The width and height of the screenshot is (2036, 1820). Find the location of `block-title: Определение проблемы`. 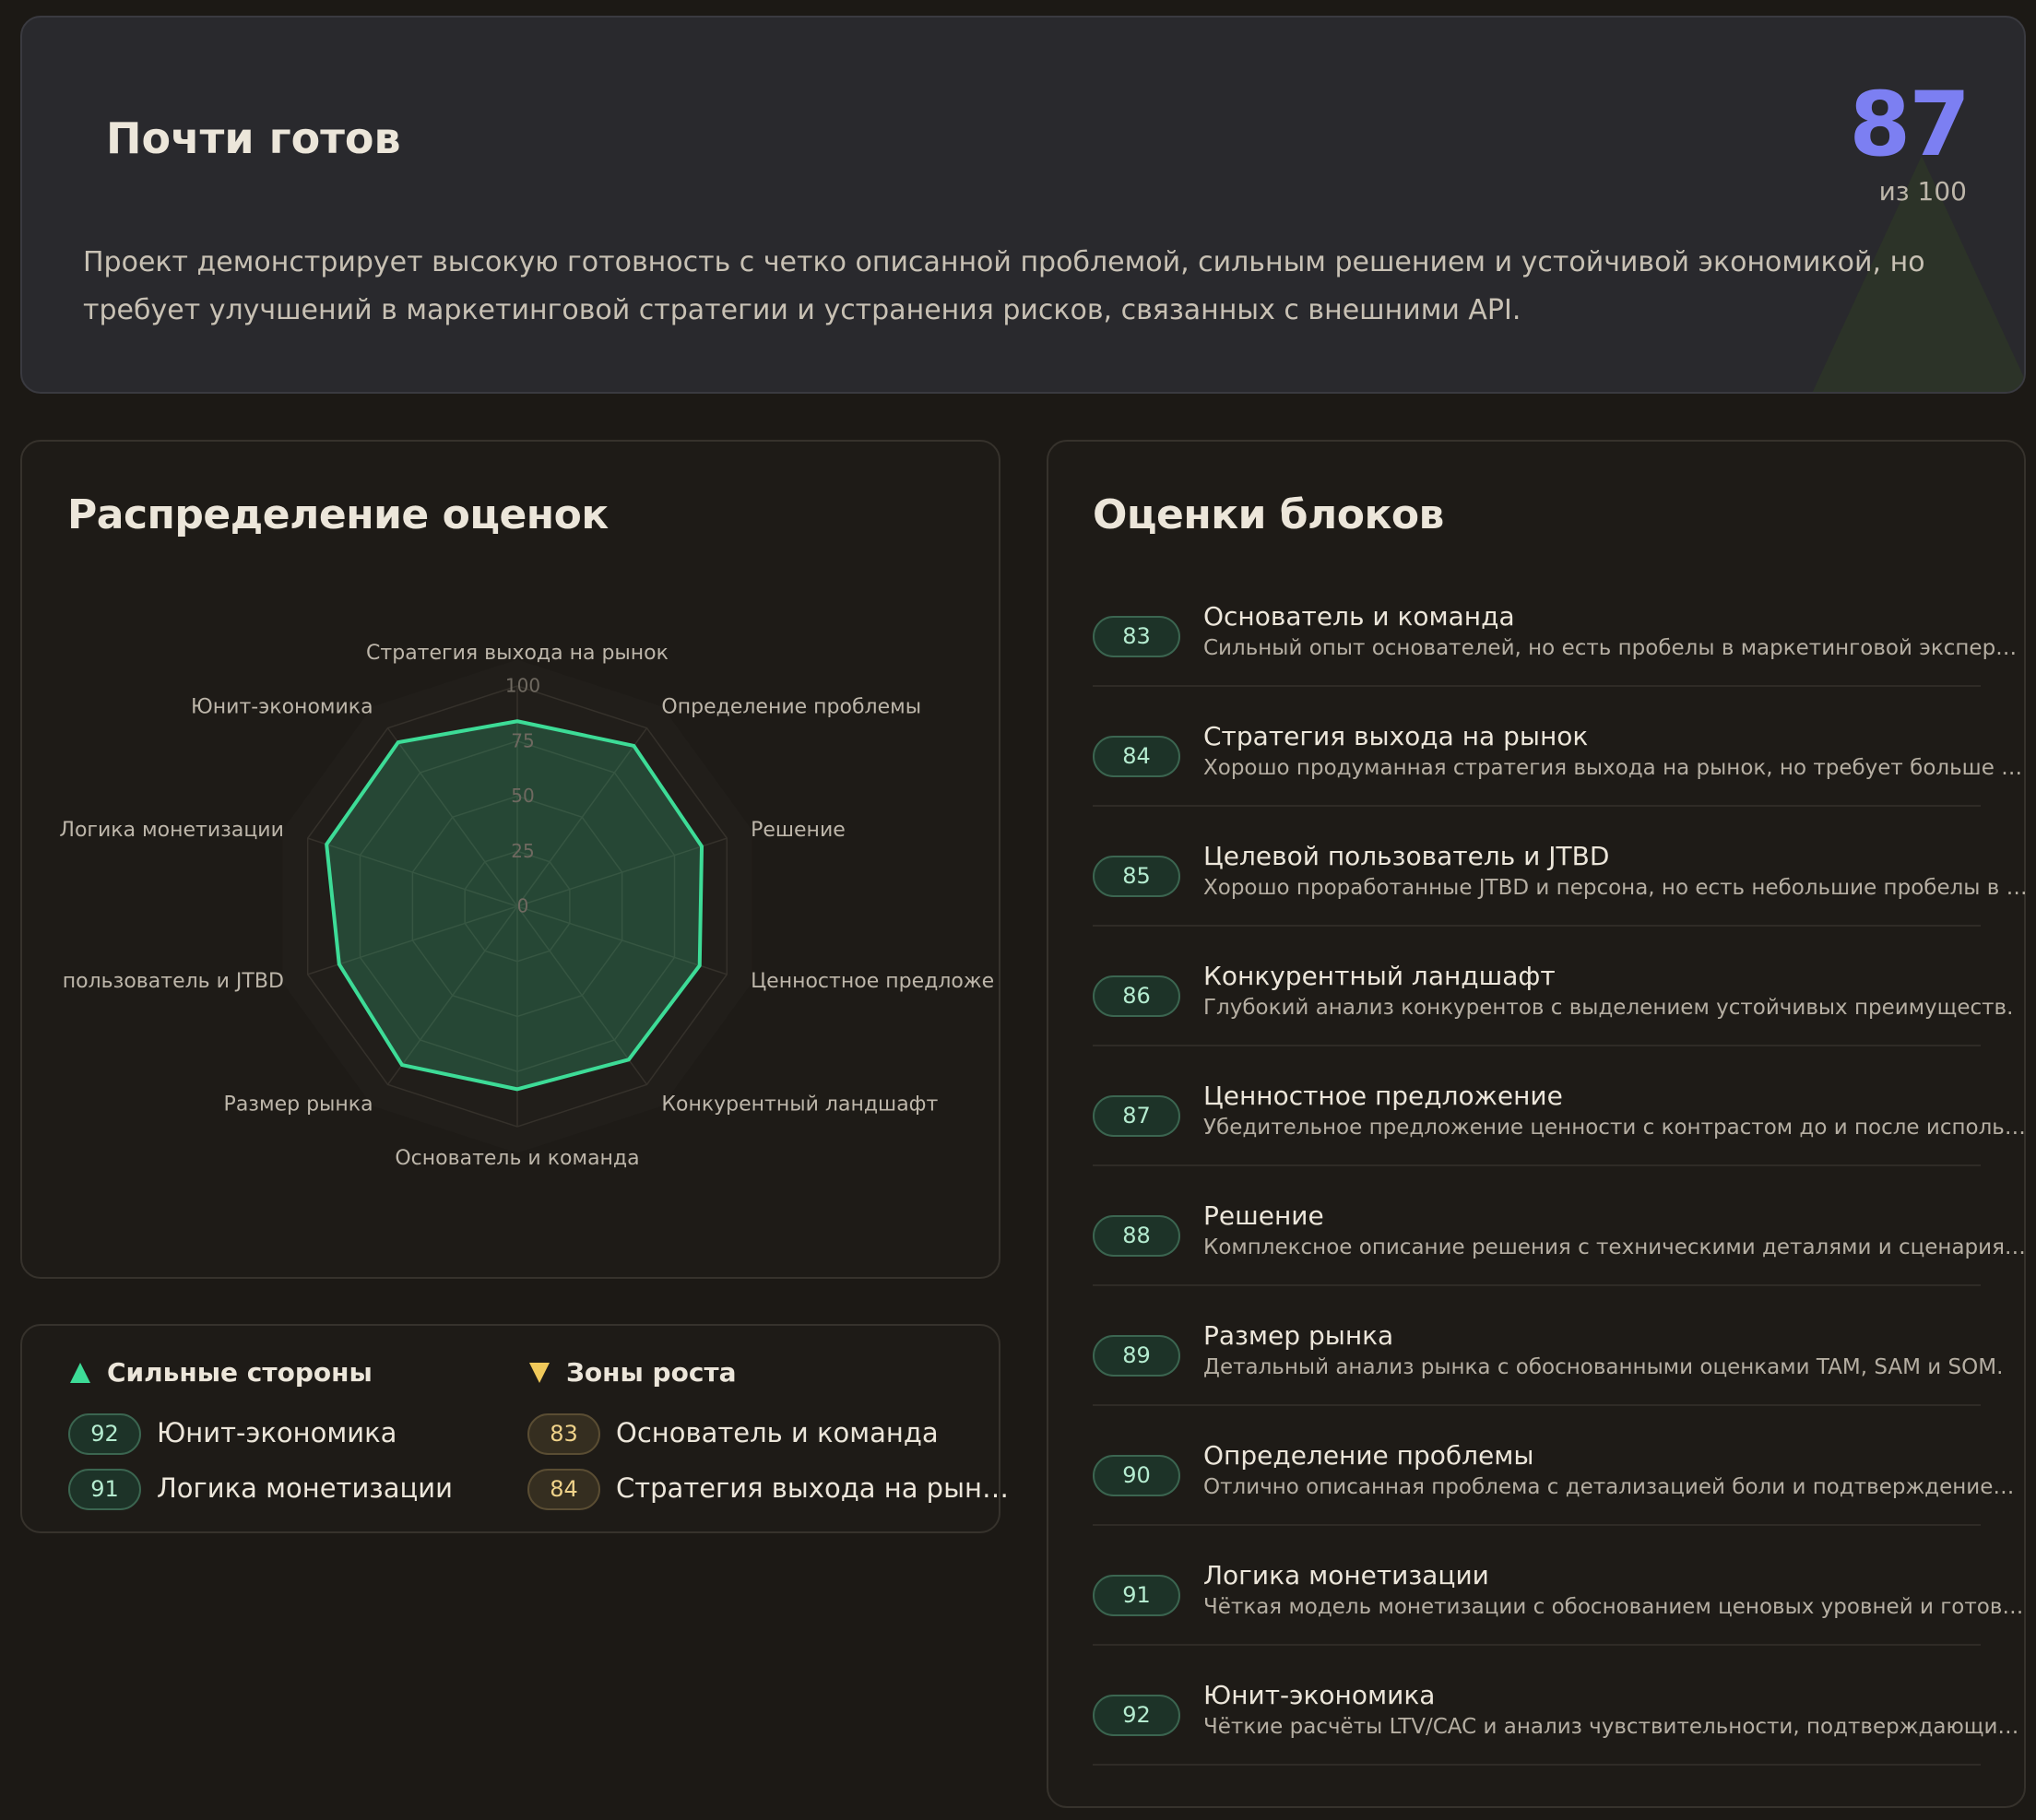

block-title: Определение проблемы is located at coordinates (1369, 1455).